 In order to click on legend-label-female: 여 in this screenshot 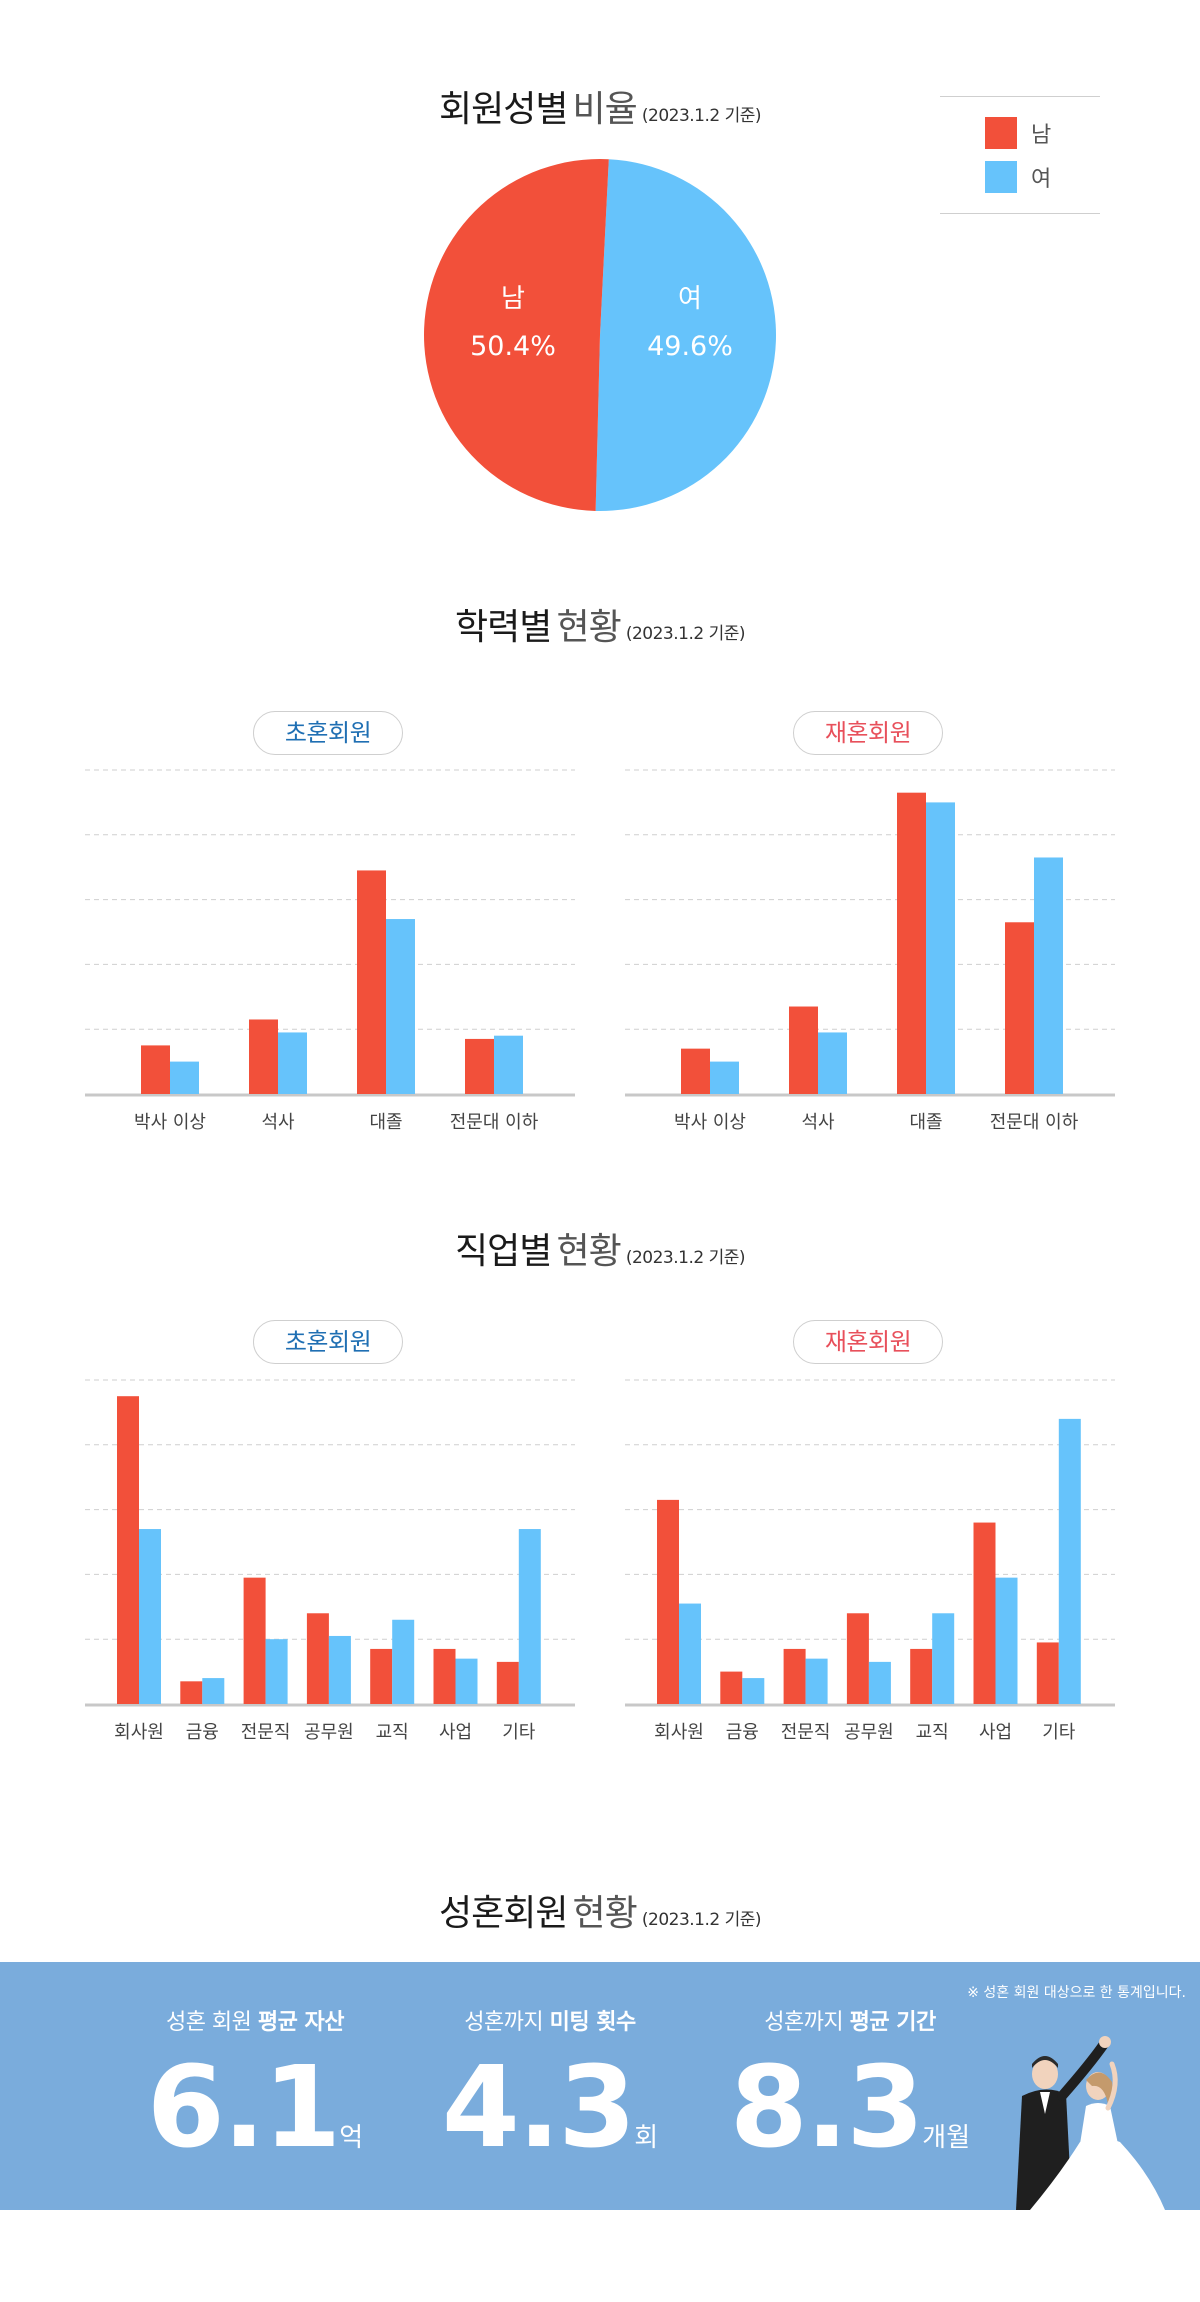, I will do `click(1041, 179)`.